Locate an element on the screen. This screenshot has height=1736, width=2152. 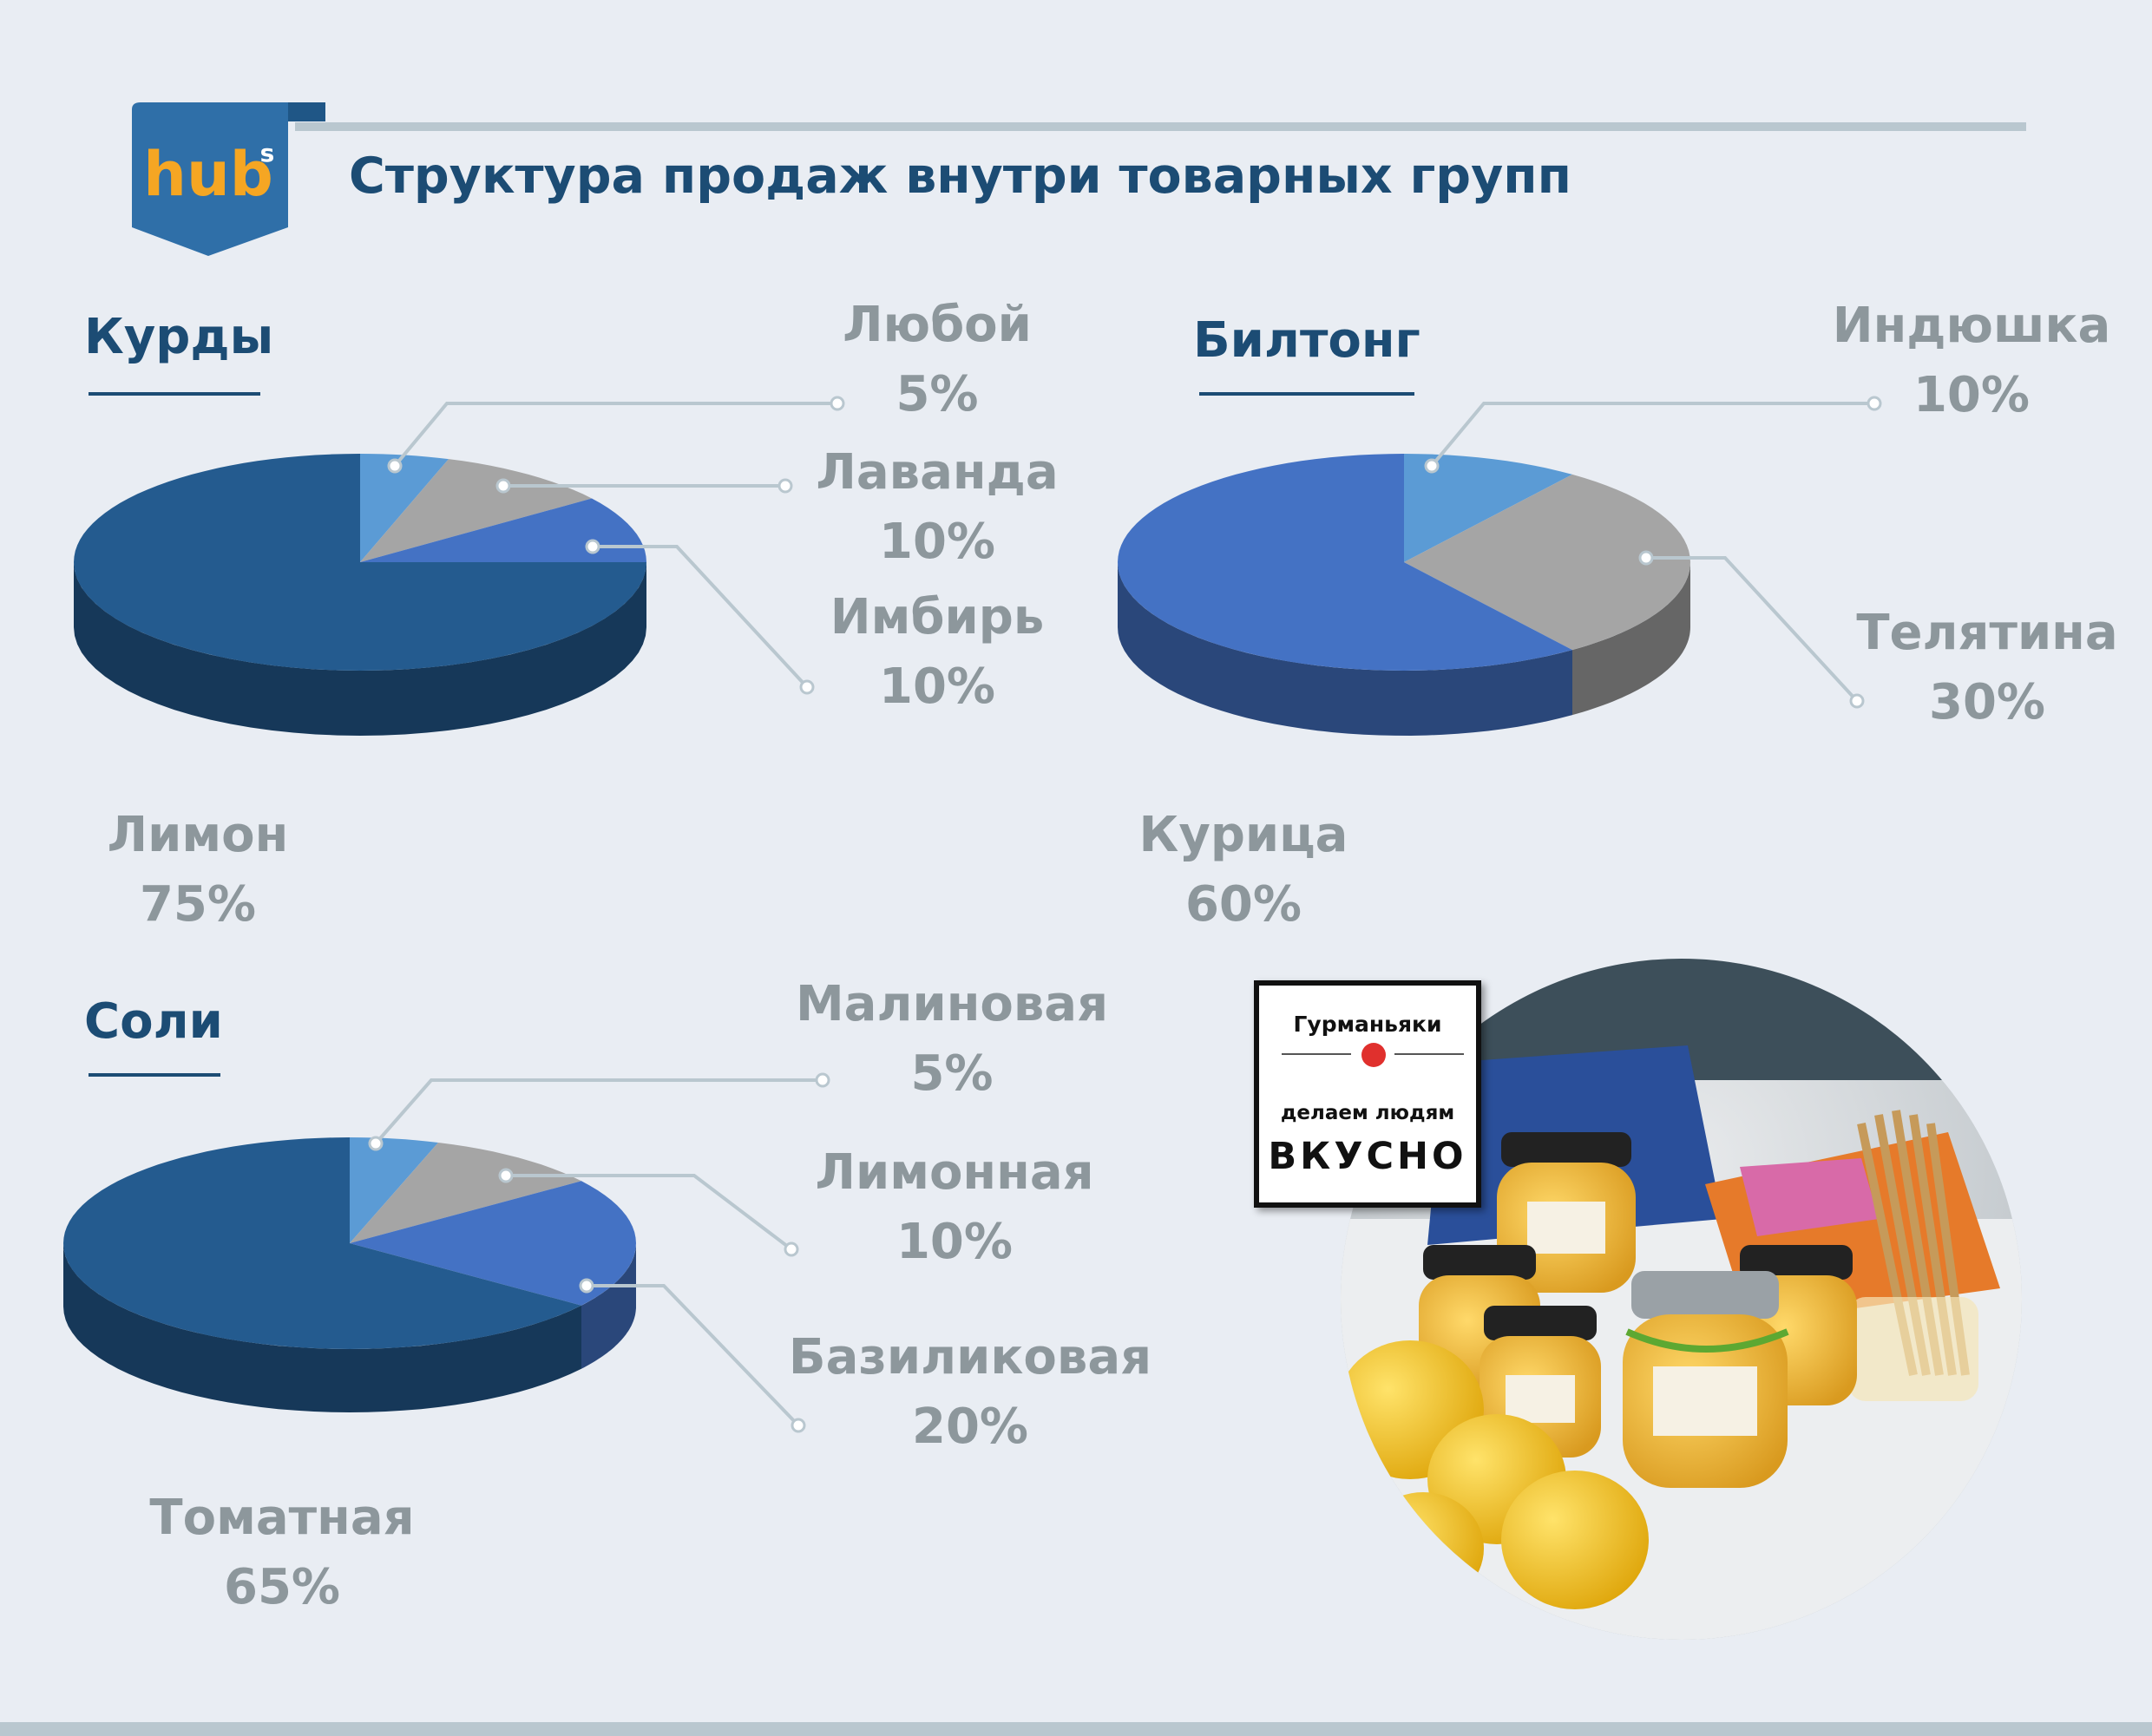
label-lyuboy-name: Любой is located at coordinates (937, 325).